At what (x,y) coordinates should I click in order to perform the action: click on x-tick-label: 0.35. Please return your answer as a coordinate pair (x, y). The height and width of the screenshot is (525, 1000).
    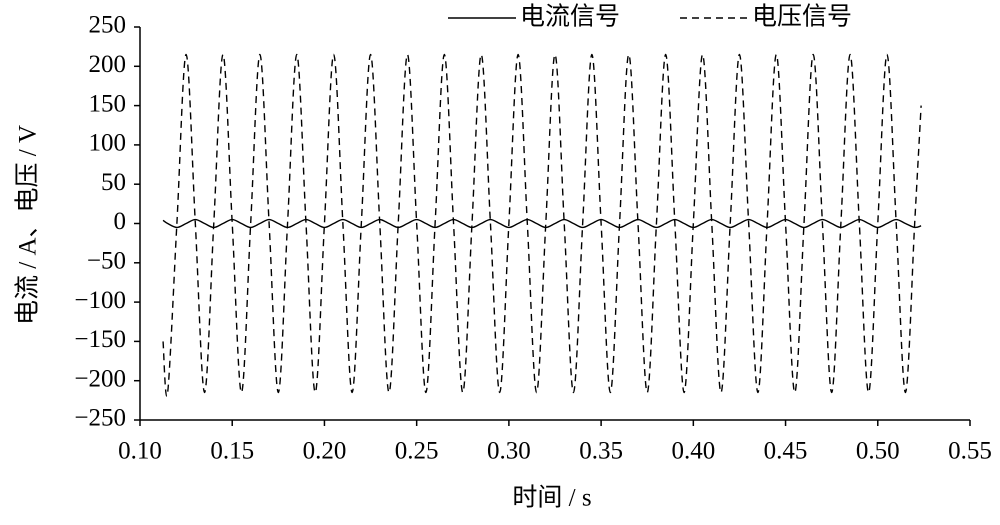
    Looking at the image, I should click on (601, 451).